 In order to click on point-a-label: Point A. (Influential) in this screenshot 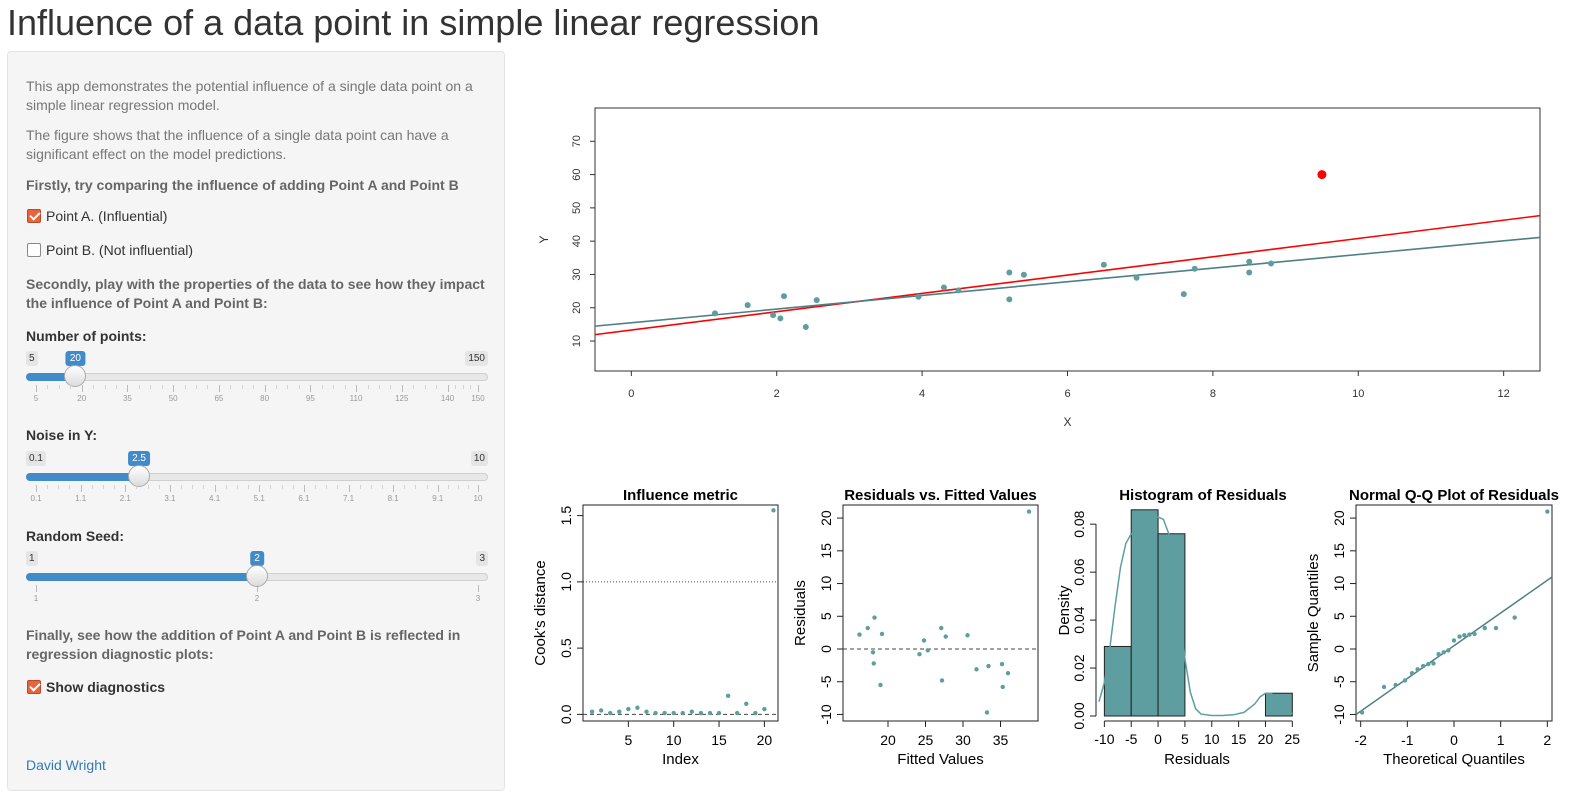, I will do `click(107, 216)`.